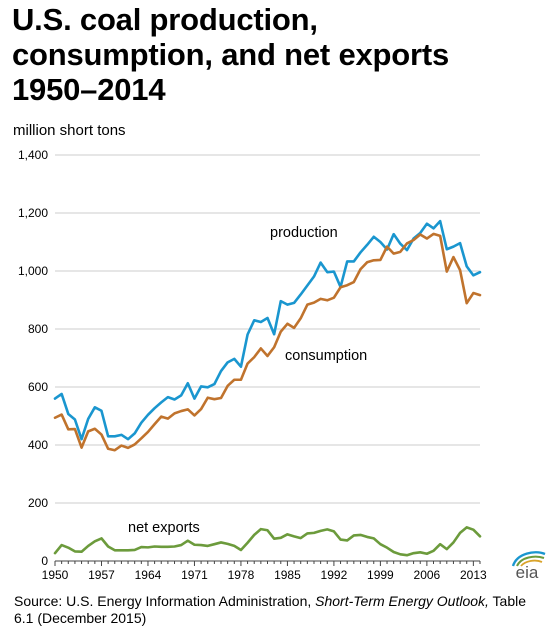 The width and height of the screenshot is (555, 633). Describe the element at coordinates (69, 130) in the screenshot. I see `y-axis-unit-label: million short tons` at that location.